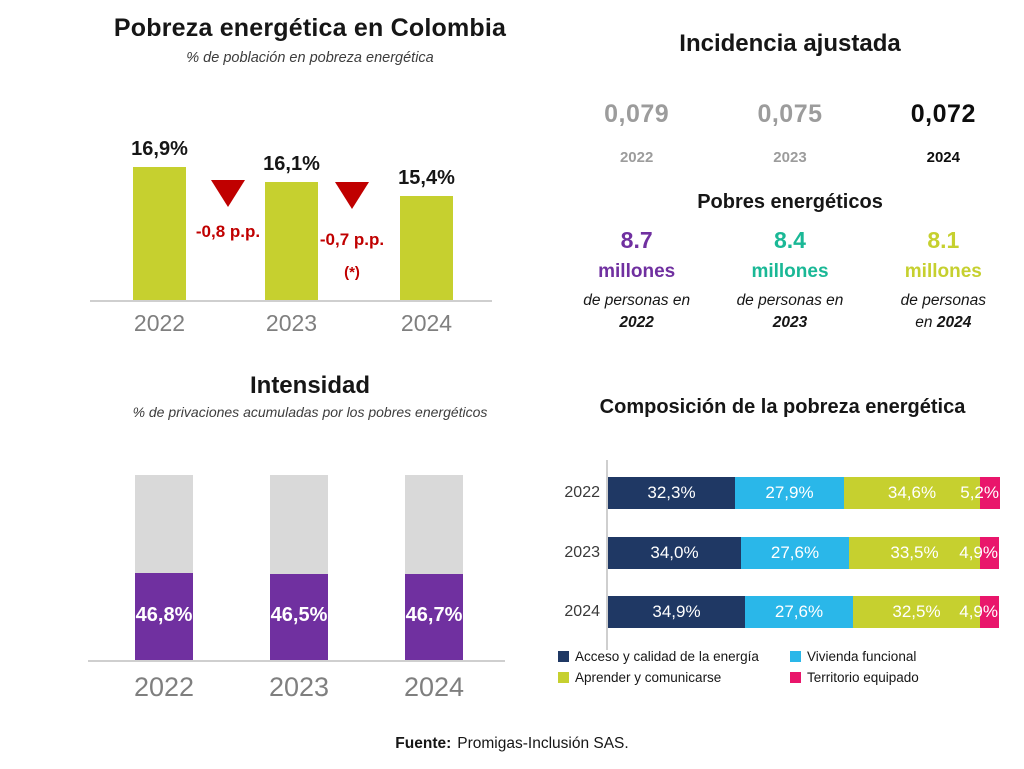  What do you see at coordinates (543, 743) in the screenshot?
I see `source-text: Promigas-Inclusión SAS.` at bounding box center [543, 743].